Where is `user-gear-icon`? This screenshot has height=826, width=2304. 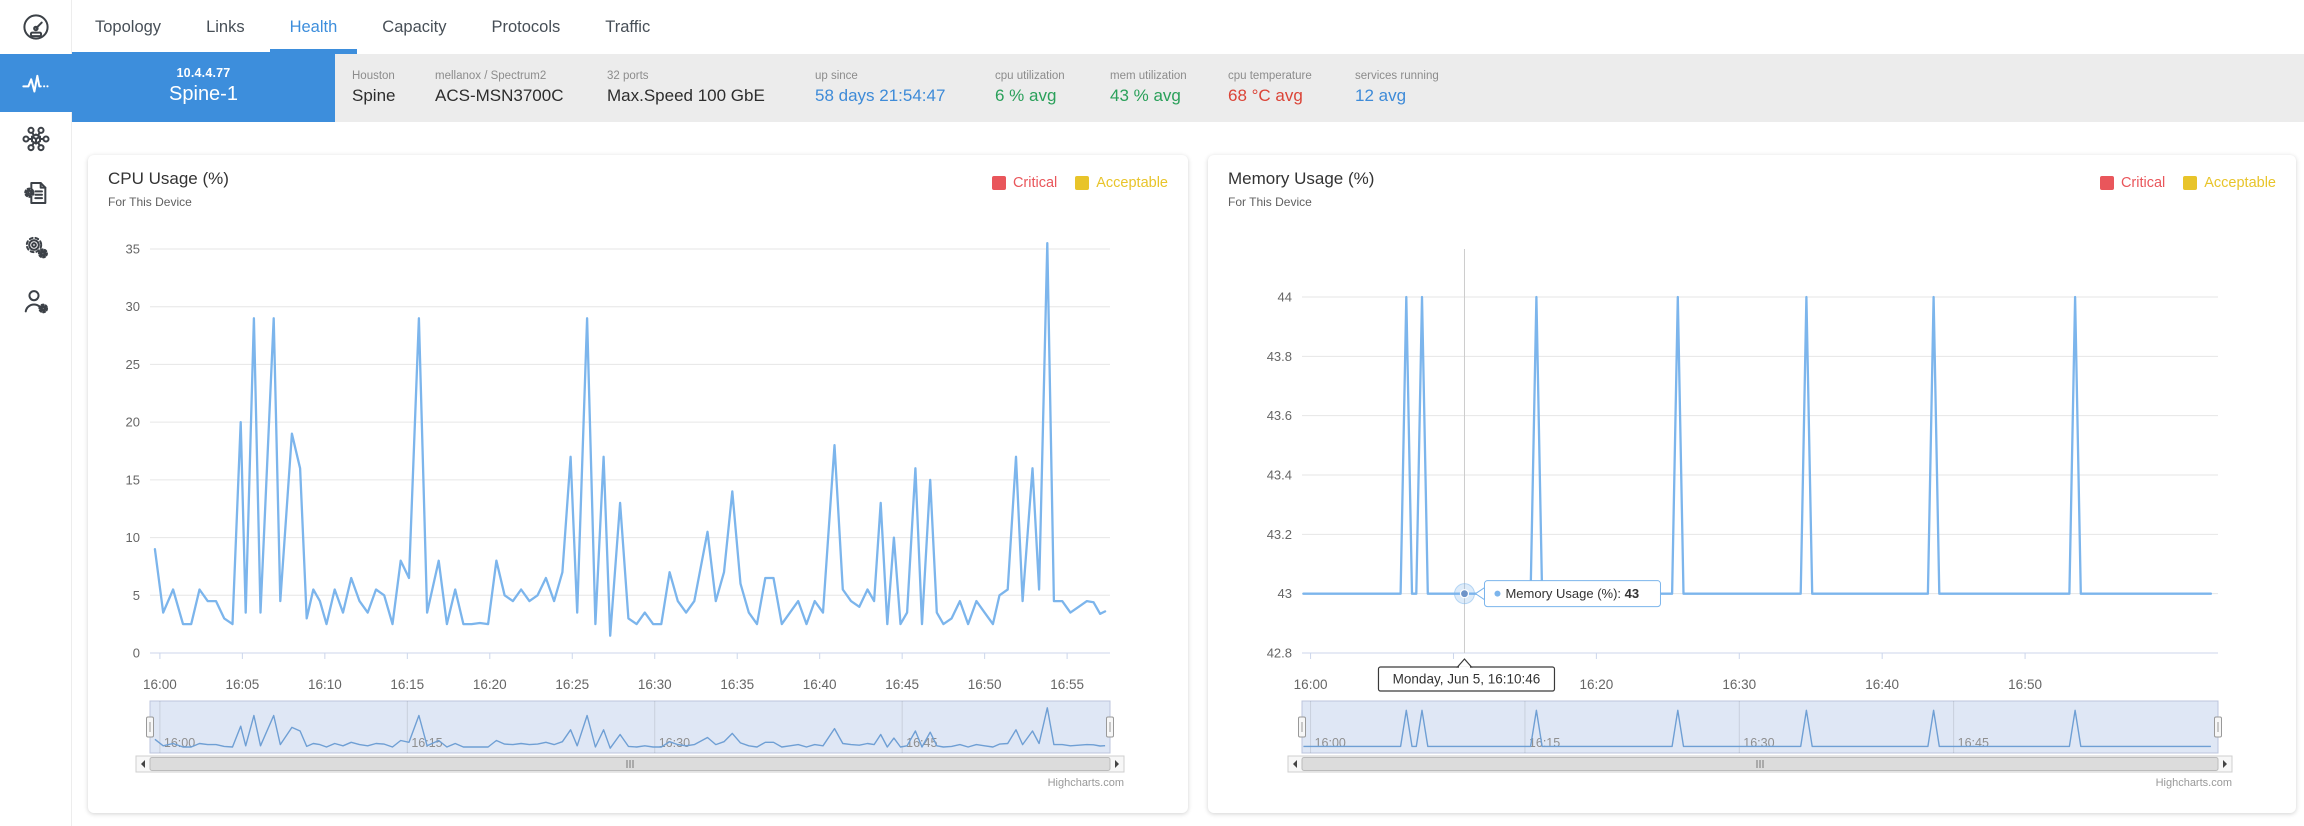 user-gear-icon is located at coordinates (36, 302).